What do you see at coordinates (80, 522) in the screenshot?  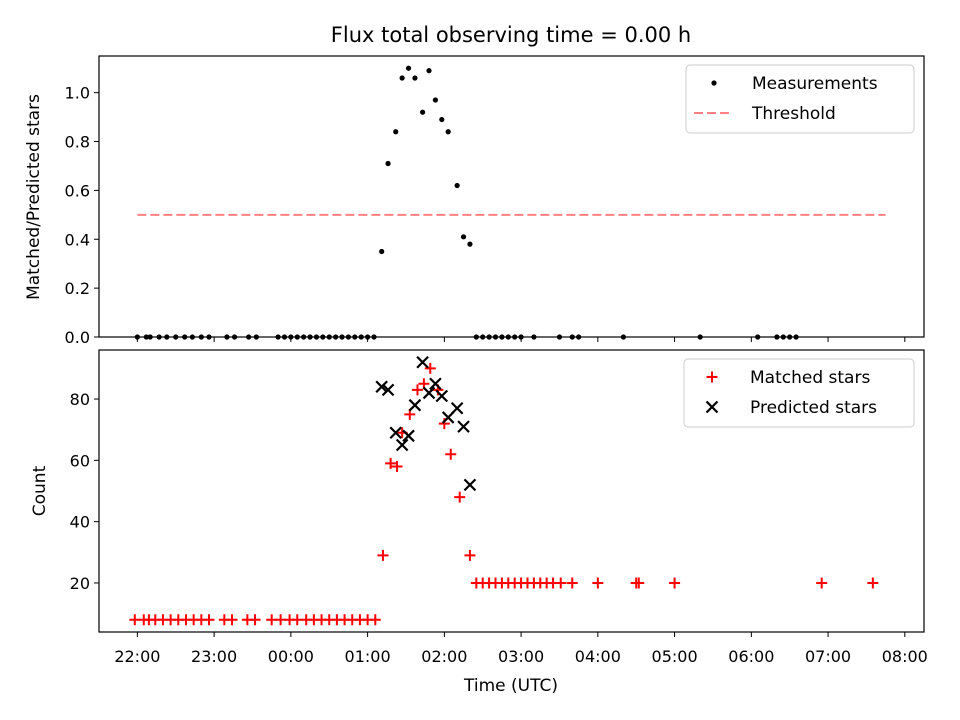 I see `count-ytick-label: 40` at bounding box center [80, 522].